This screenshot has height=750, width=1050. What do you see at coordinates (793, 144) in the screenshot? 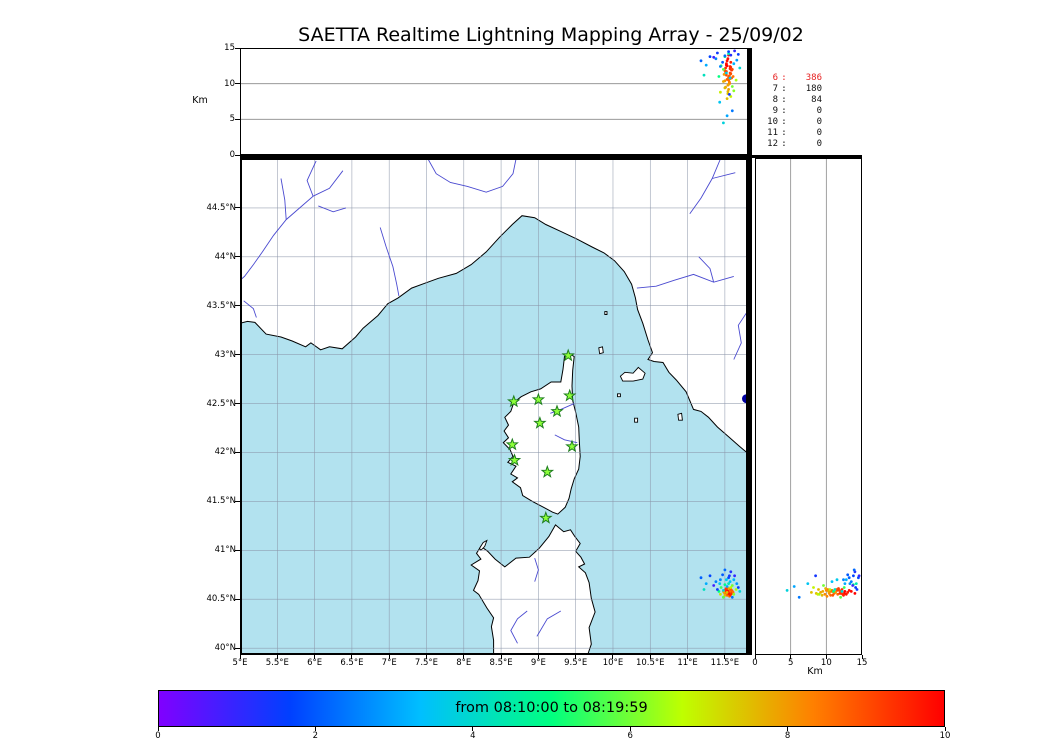
I see `stats-row: 12: 0` at bounding box center [793, 144].